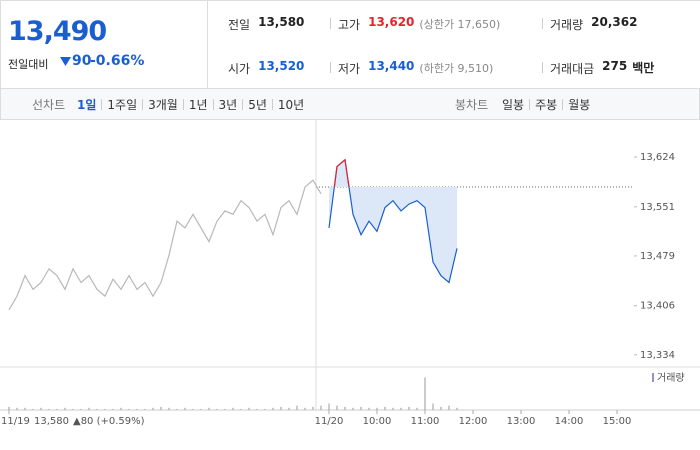 Image resolution: width=700 pixels, height=450 pixels. What do you see at coordinates (657, 256) in the screenshot?
I see `y-tick-label: 13,479` at bounding box center [657, 256].